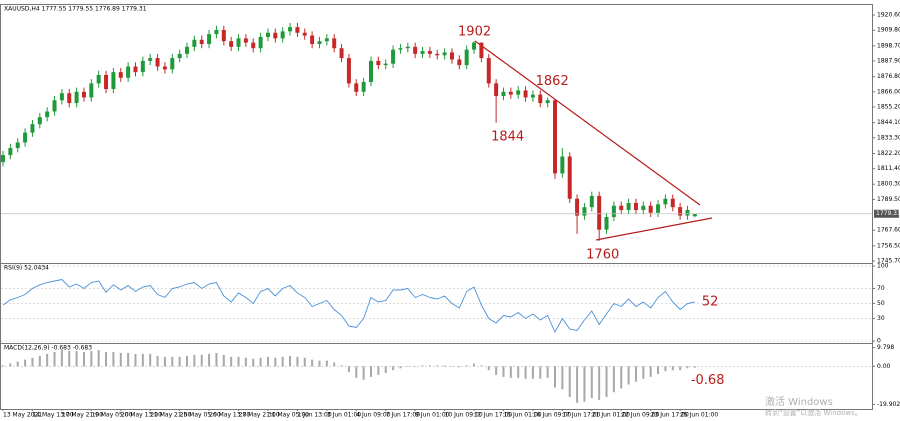 The width and height of the screenshot is (900, 421). I want to click on x-tick-label: 23 Jun 17:00, so click(670, 415).